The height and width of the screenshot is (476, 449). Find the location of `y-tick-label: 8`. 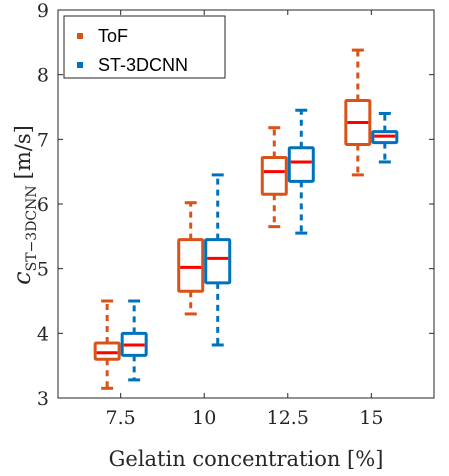

y-tick-label: 8 is located at coordinates (43, 76).